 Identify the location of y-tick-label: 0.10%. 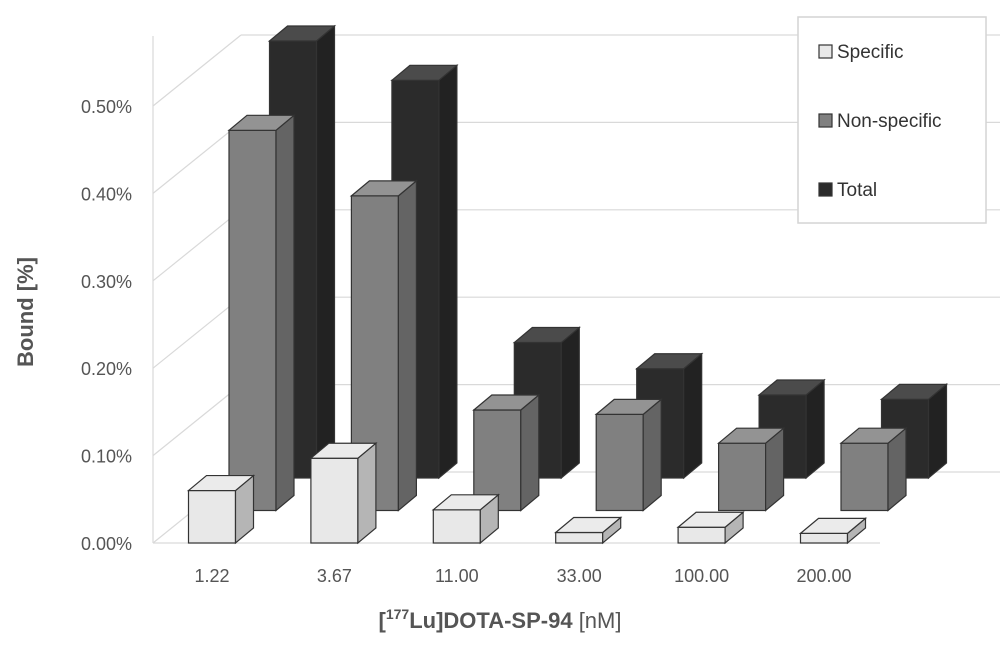
(106, 457).